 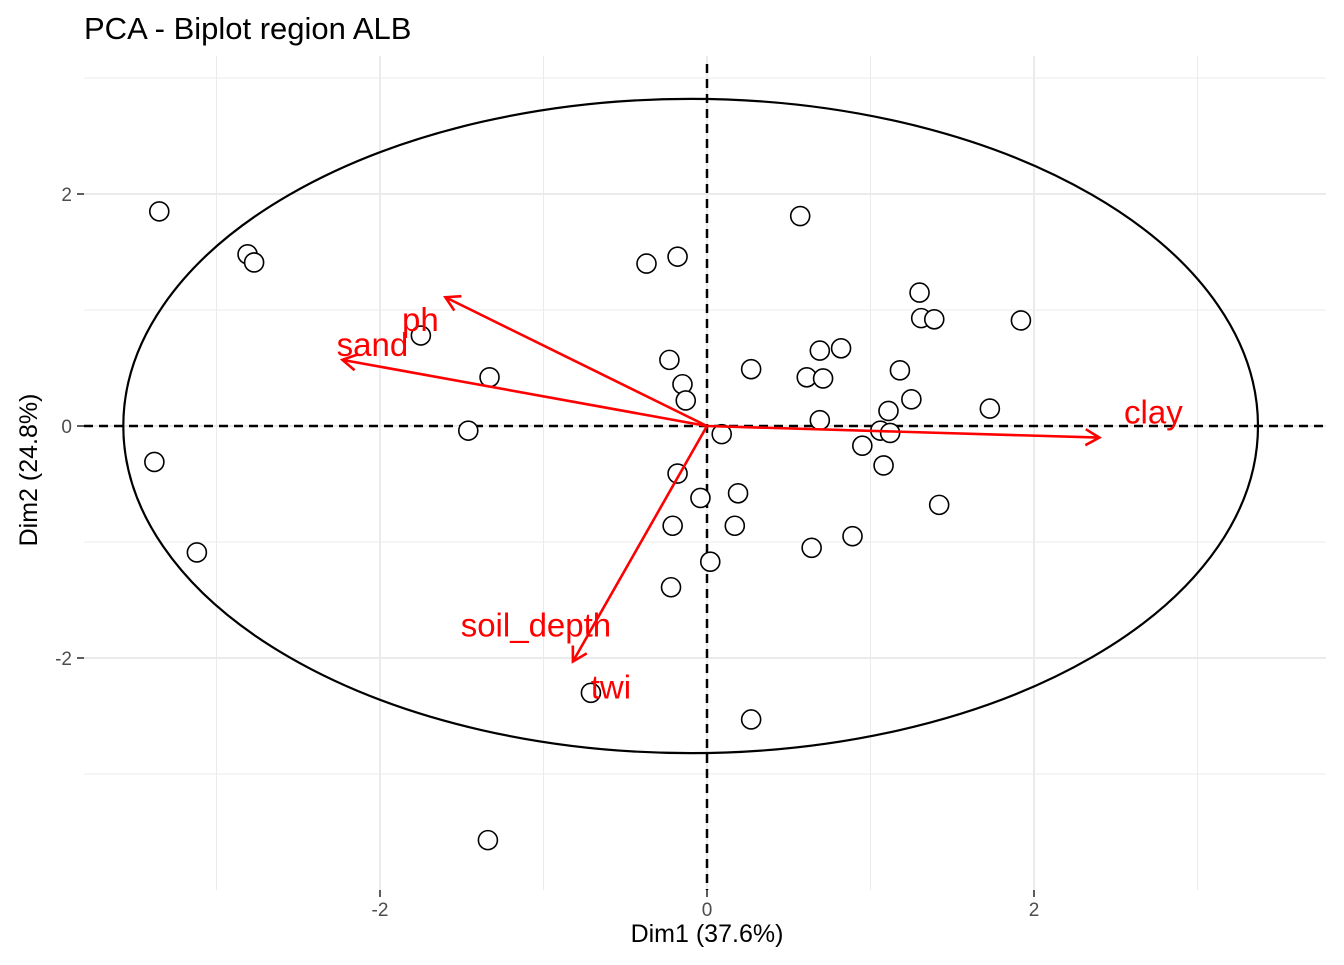 I want to click on x-tick-label: 0, so click(x=707, y=910).